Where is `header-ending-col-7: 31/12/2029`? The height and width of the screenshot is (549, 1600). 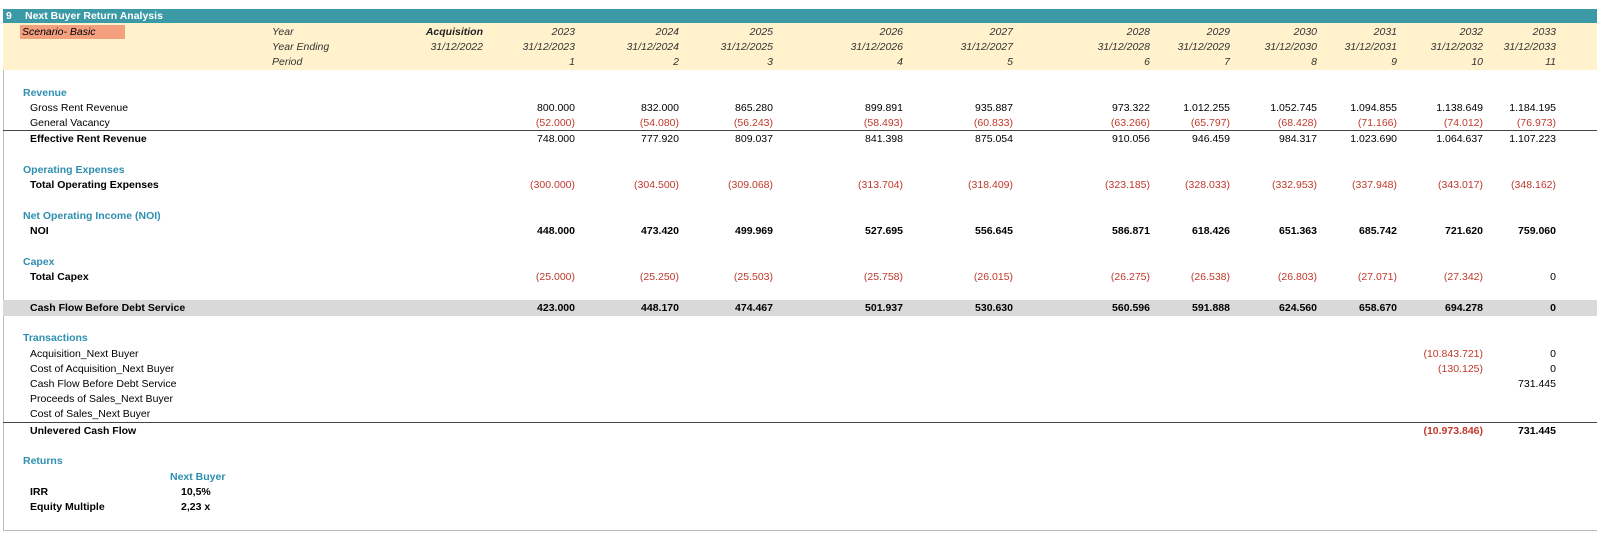
header-ending-col-7: 31/12/2029 is located at coordinates (1203, 47).